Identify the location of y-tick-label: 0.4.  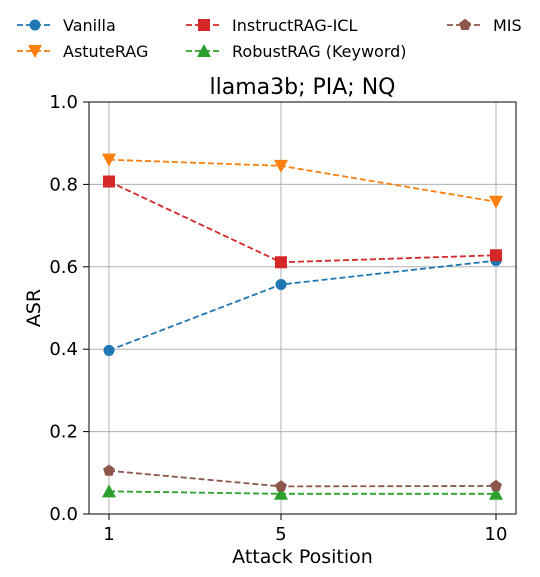
(63, 349).